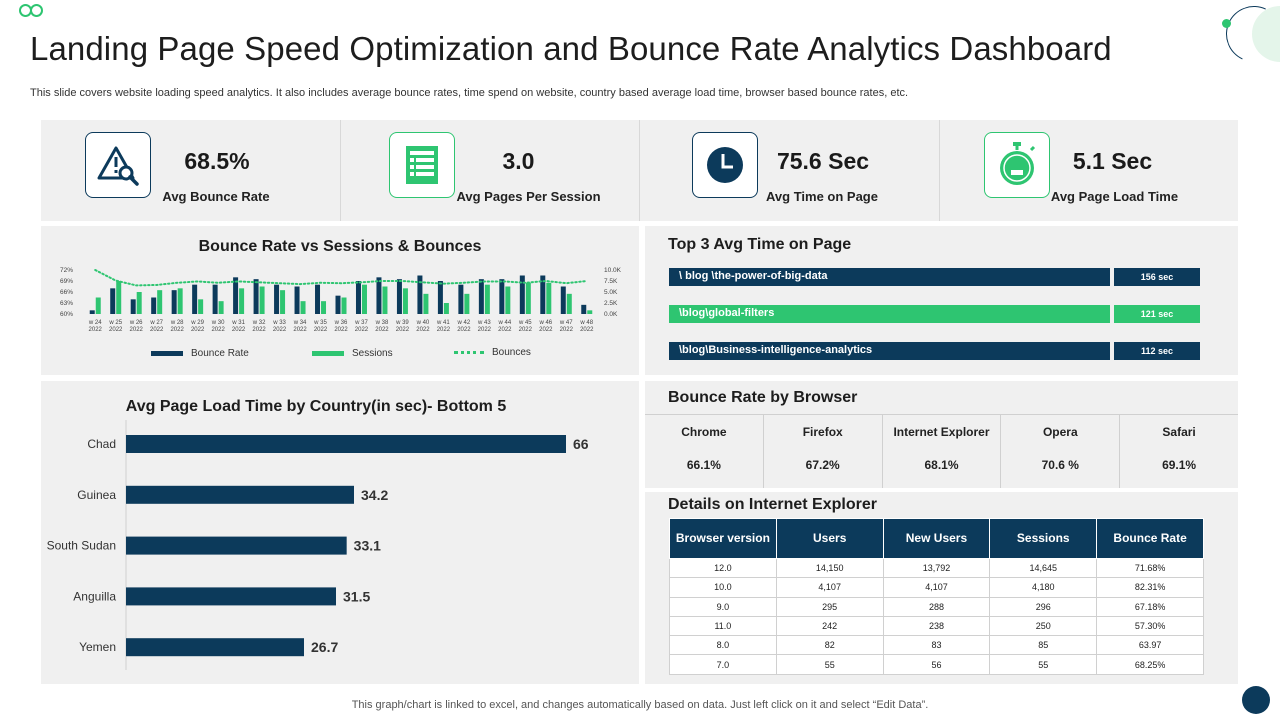 The height and width of the screenshot is (720, 1280). What do you see at coordinates (66, 281) in the screenshot?
I see `y-left-tick-label: 69%` at bounding box center [66, 281].